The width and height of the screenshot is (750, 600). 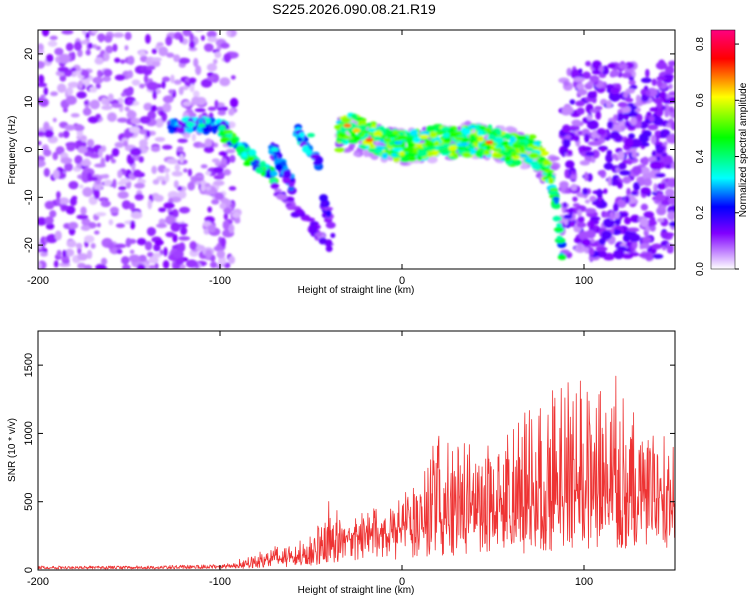 What do you see at coordinates (700, 44) in the screenshot?
I see `colorbar-tick-label: 0.8` at bounding box center [700, 44].